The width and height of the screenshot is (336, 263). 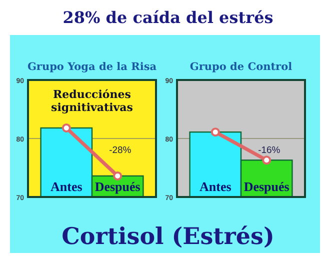 I want to click on text: 28% de caída del estrés, so click(x=168, y=17).